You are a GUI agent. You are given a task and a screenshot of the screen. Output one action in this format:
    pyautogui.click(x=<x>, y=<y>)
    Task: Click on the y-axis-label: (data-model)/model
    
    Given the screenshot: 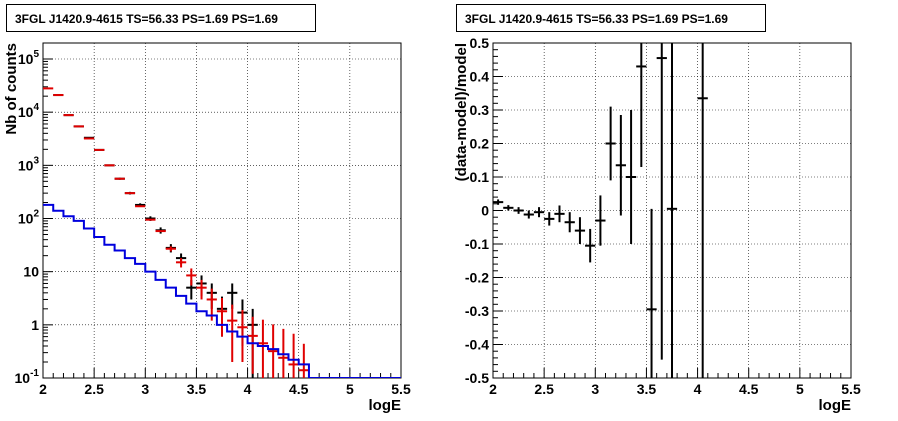 What is the action you would take?
    pyautogui.click(x=461, y=112)
    